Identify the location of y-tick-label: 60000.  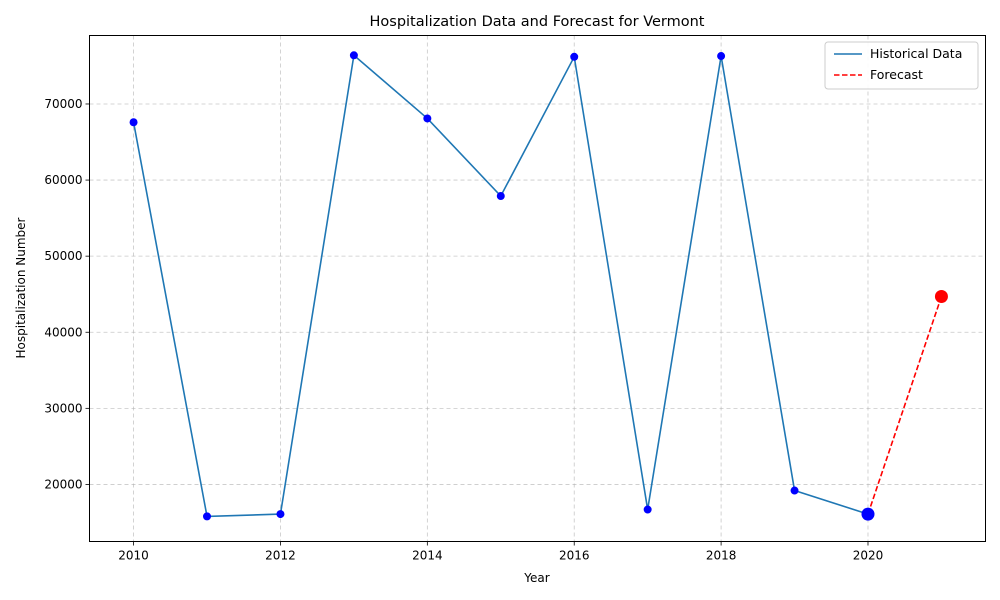
(63, 180).